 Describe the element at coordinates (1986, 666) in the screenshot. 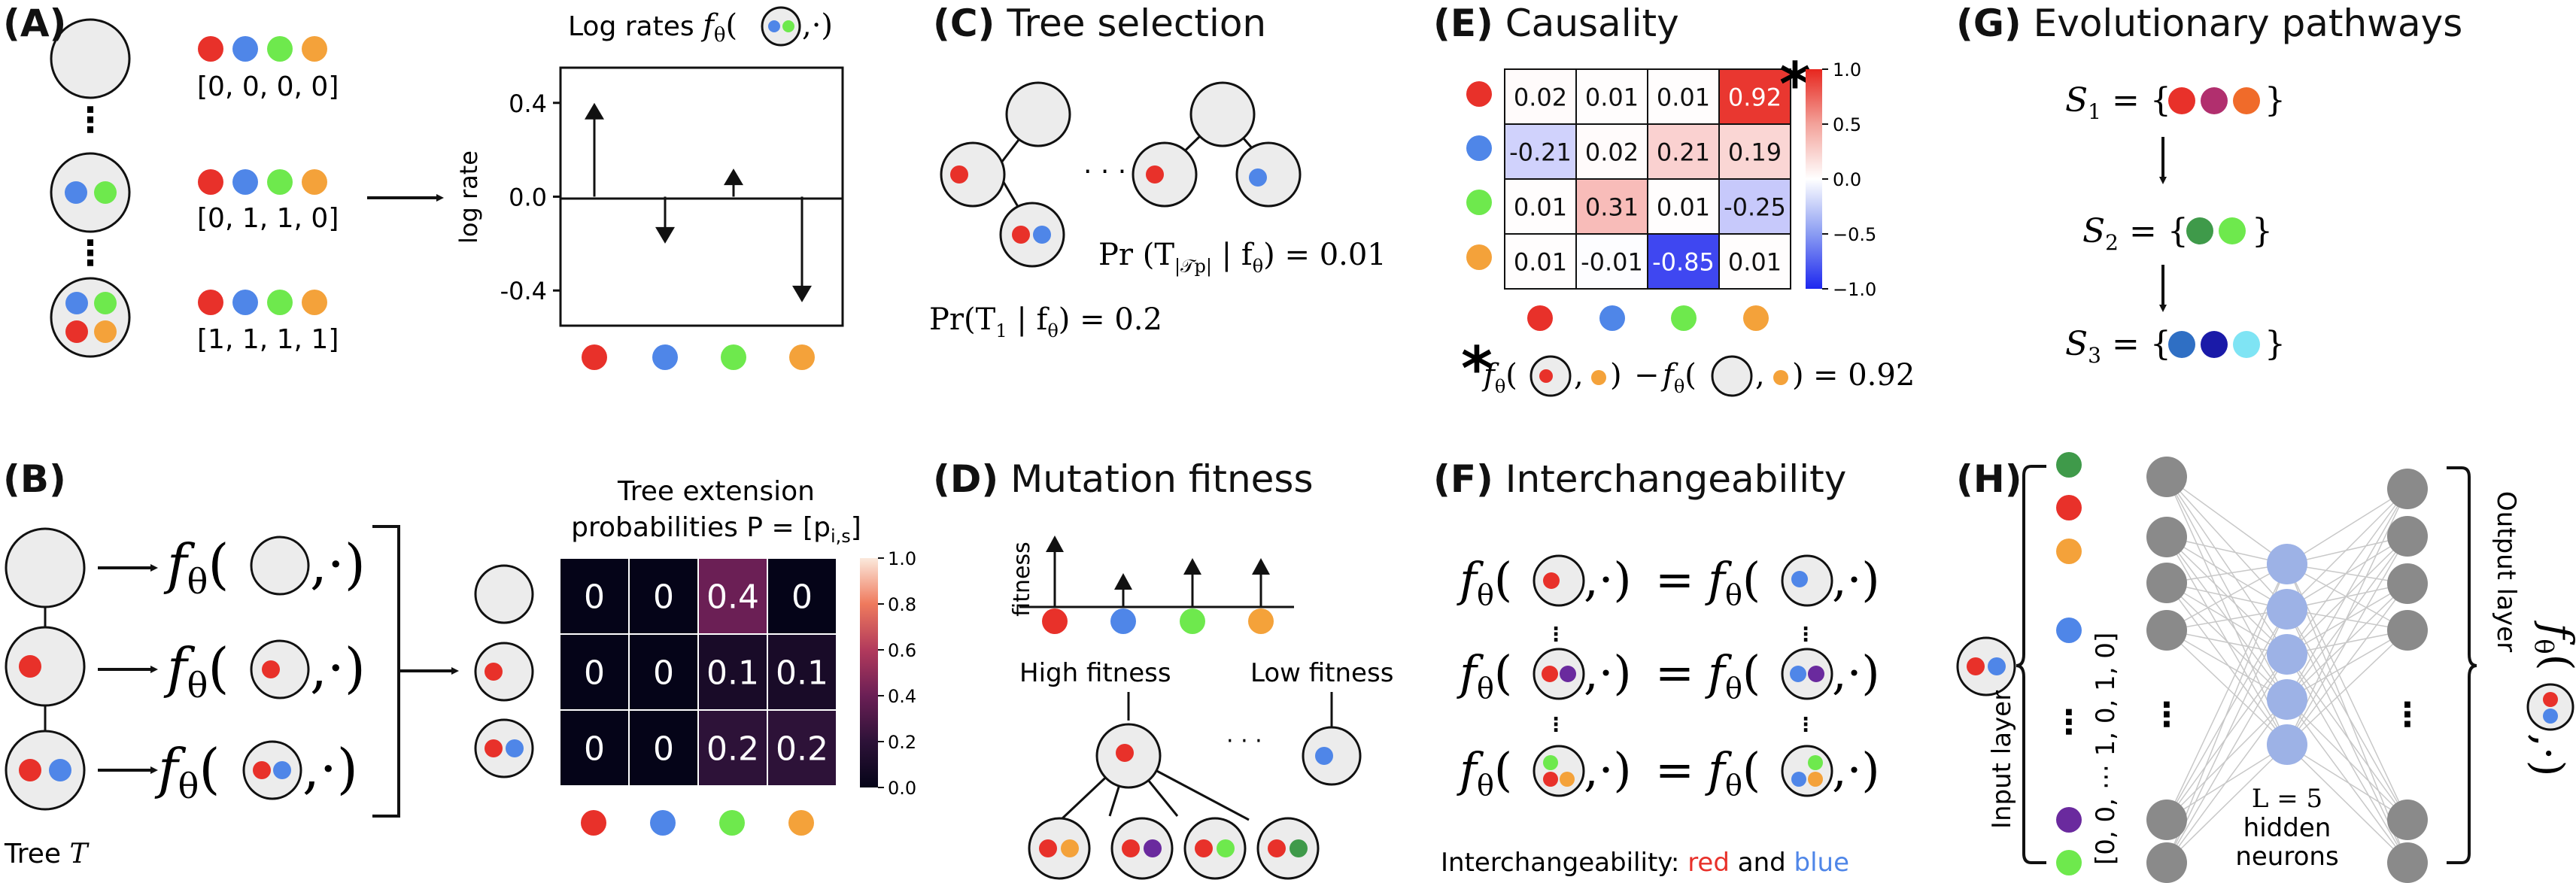

I see `input-genotype` at that location.